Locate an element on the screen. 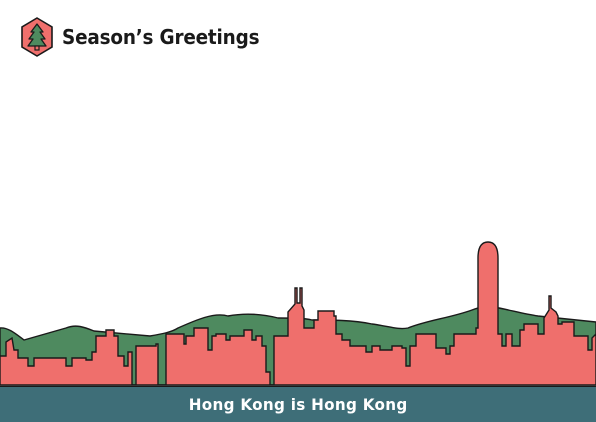  caption-text: Hong Kong is Hong Kong is located at coordinates (298, 404).